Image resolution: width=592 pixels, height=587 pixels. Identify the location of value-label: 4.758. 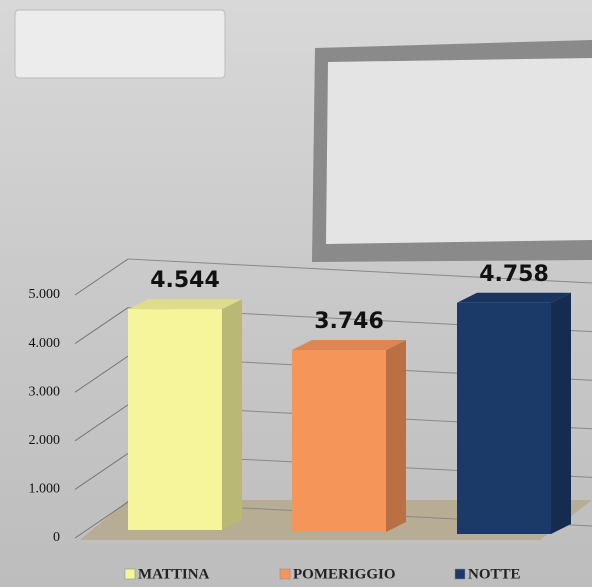
(514, 274).